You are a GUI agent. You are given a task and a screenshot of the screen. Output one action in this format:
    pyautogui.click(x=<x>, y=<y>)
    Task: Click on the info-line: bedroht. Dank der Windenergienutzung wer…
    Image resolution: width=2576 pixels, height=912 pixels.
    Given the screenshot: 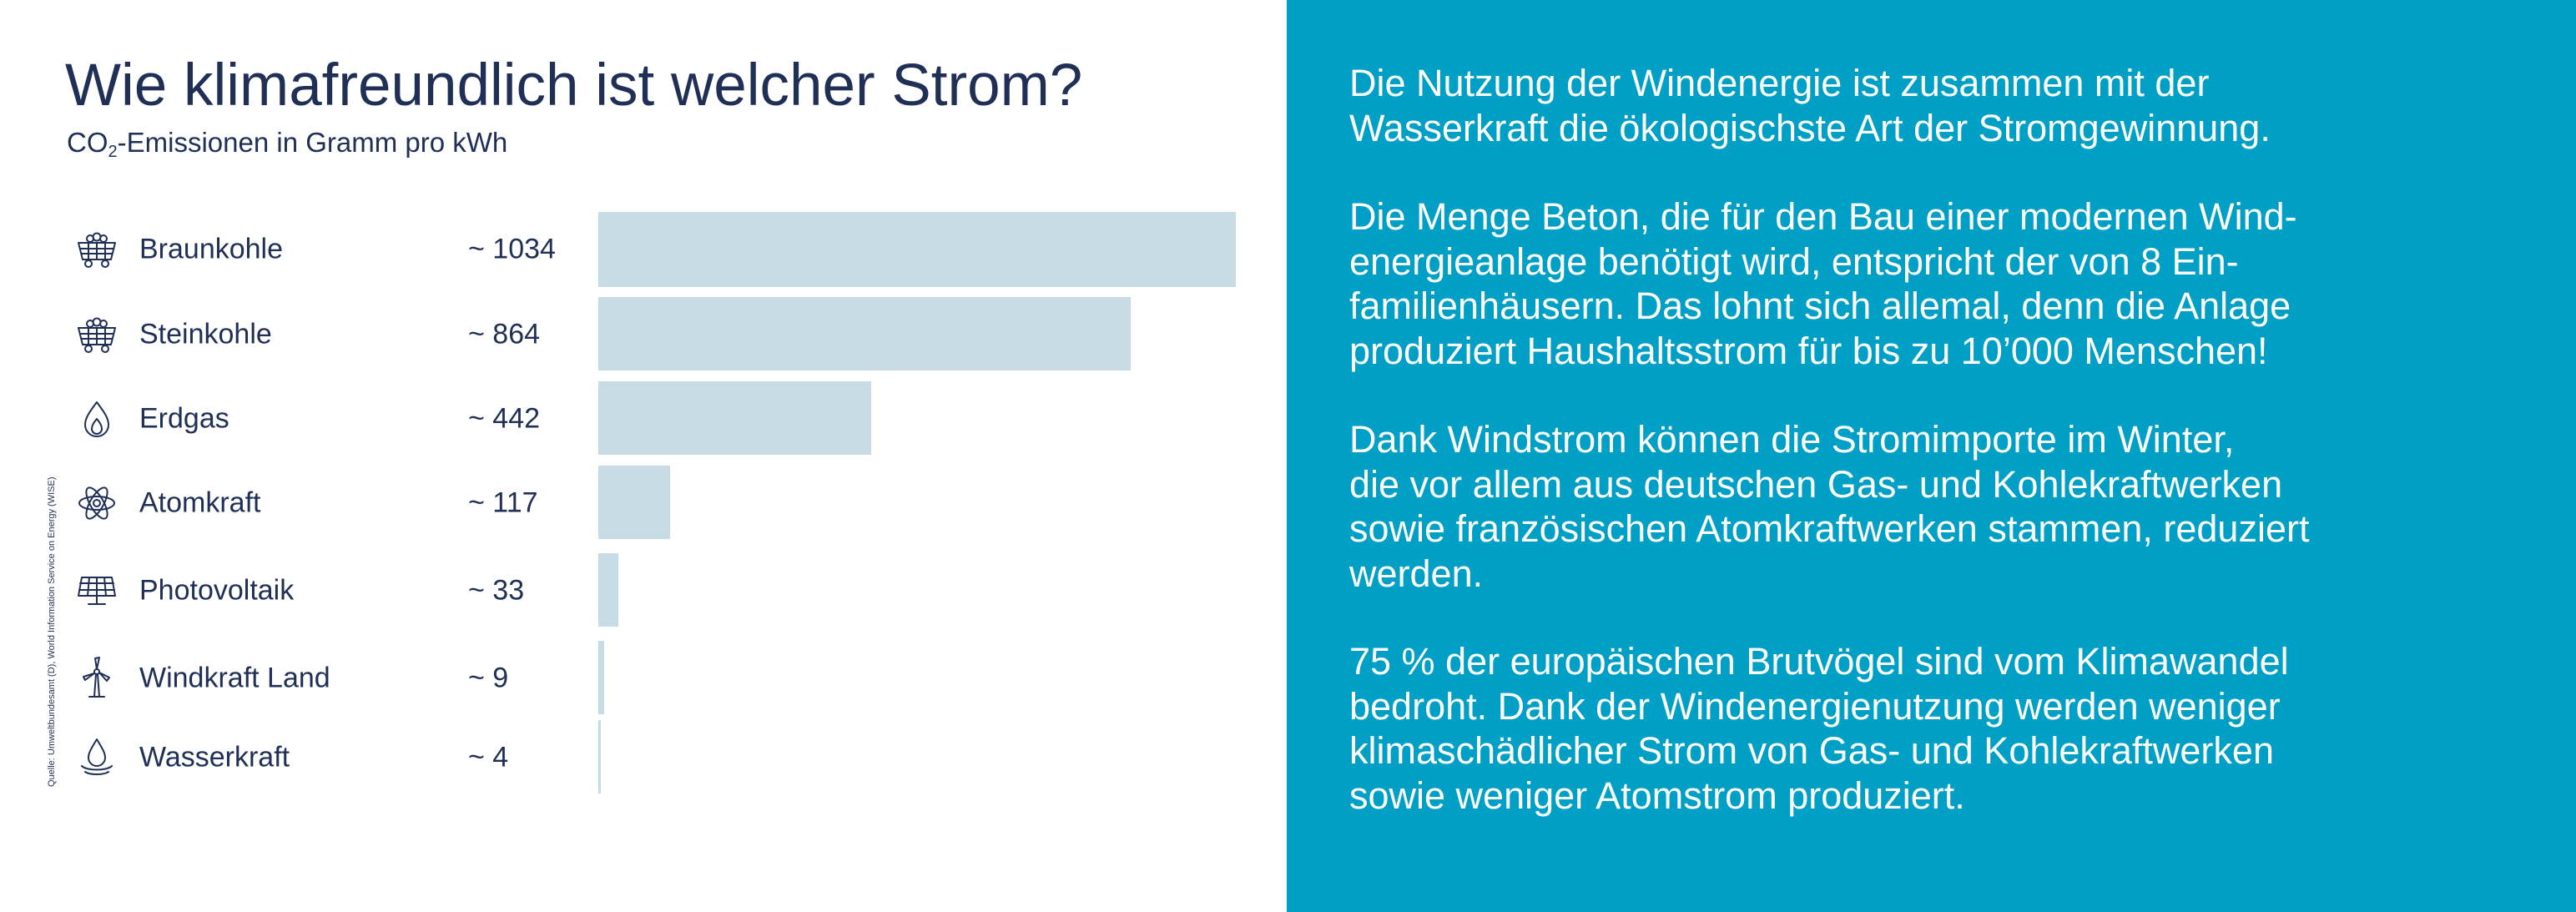 What is the action you would take?
    pyautogui.click(x=1815, y=706)
    